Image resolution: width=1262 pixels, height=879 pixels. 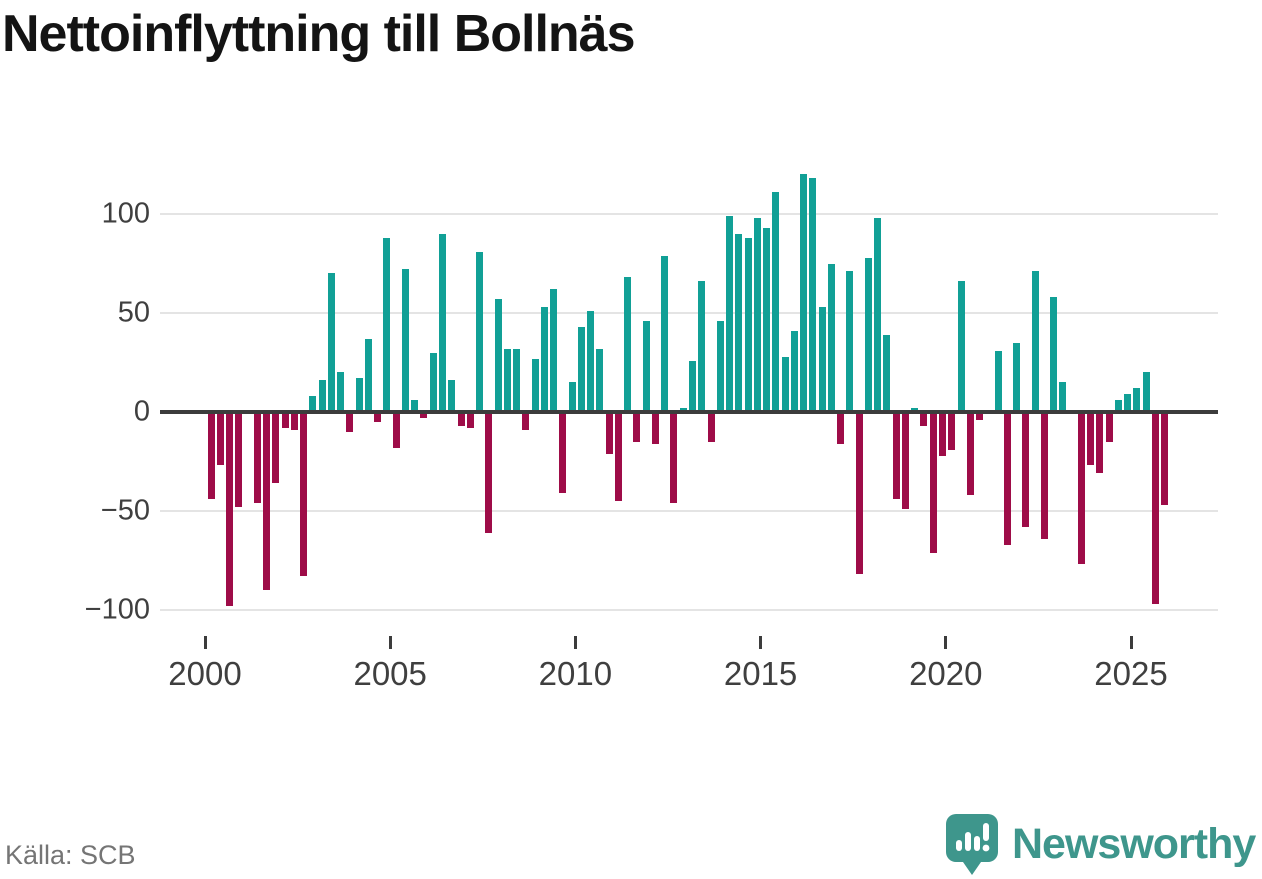 What do you see at coordinates (757, 314) in the screenshot?
I see `bar-2014Q4` at bounding box center [757, 314].